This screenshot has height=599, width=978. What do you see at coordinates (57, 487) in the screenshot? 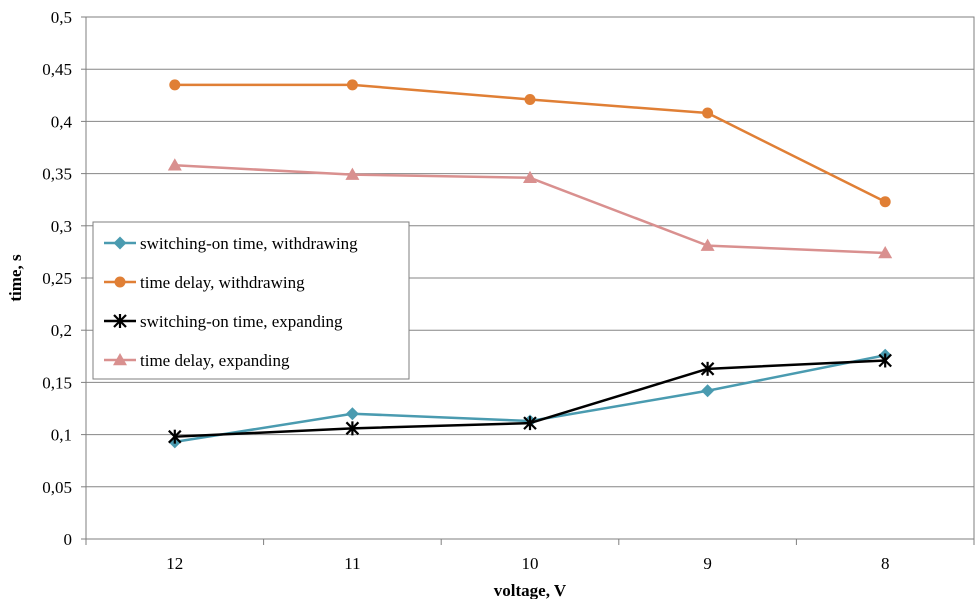
I see `y-tick-label: 0,05` at bounding box center [57, 487].